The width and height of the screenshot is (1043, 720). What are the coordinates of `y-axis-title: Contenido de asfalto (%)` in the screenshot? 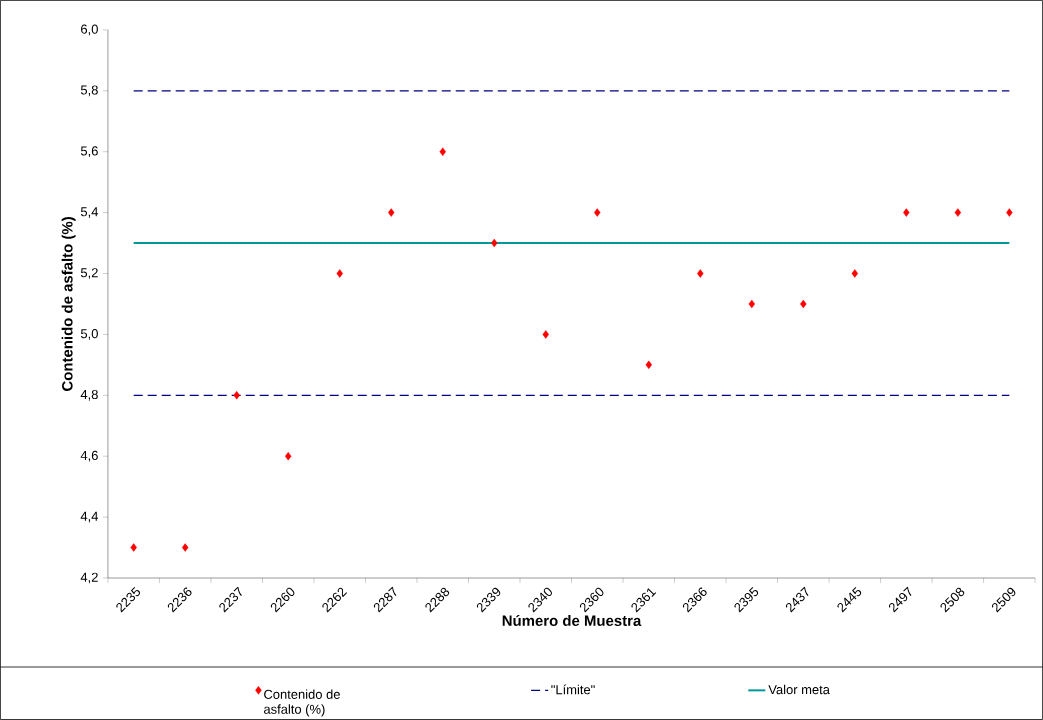 It's located at (68, 304).